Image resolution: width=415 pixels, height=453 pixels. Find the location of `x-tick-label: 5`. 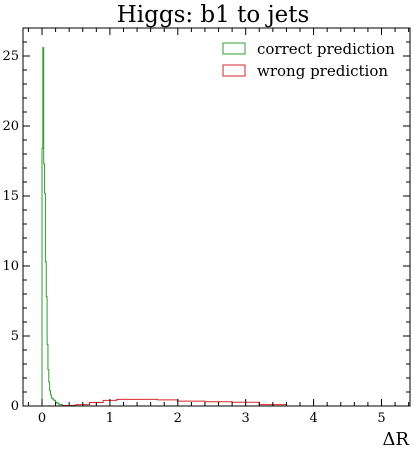

x-tick-label: 5 is located at coordinates (381, 418).